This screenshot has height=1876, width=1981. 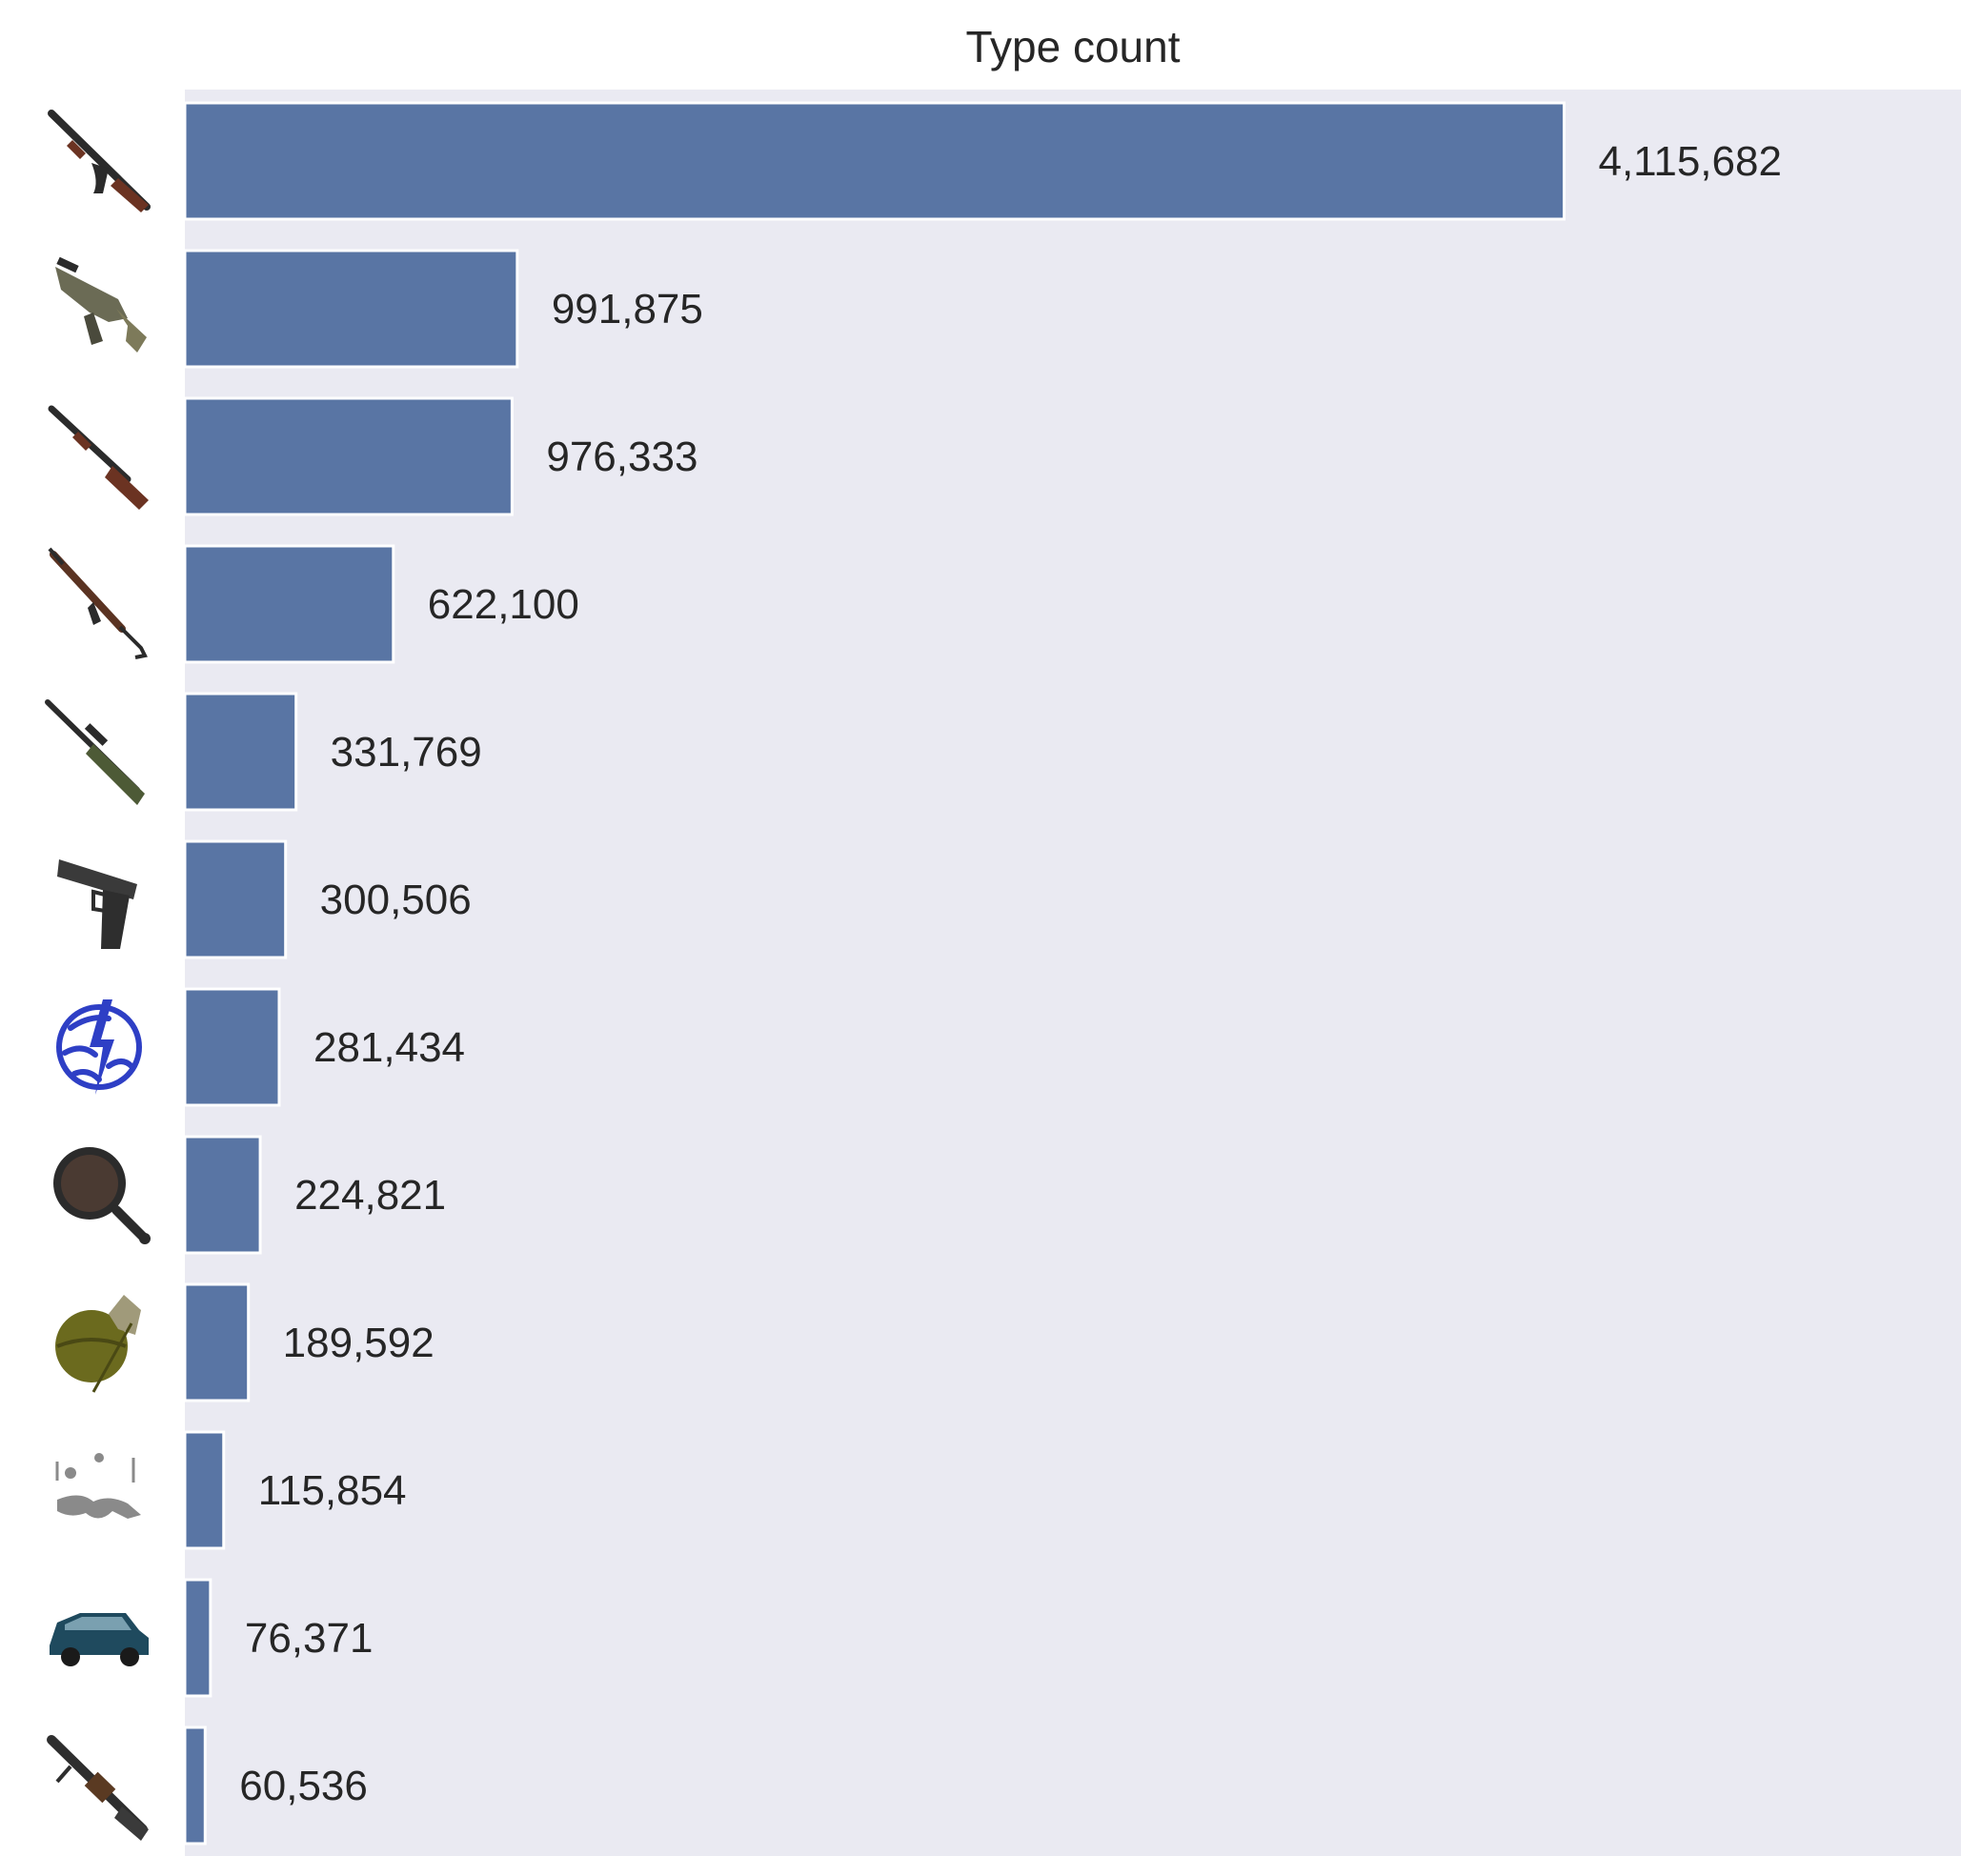 What do you see at coordinates (303, 1786) in the screenshot?
I see `bar-value-label: 60,536` at bounding box center [303, 1786].